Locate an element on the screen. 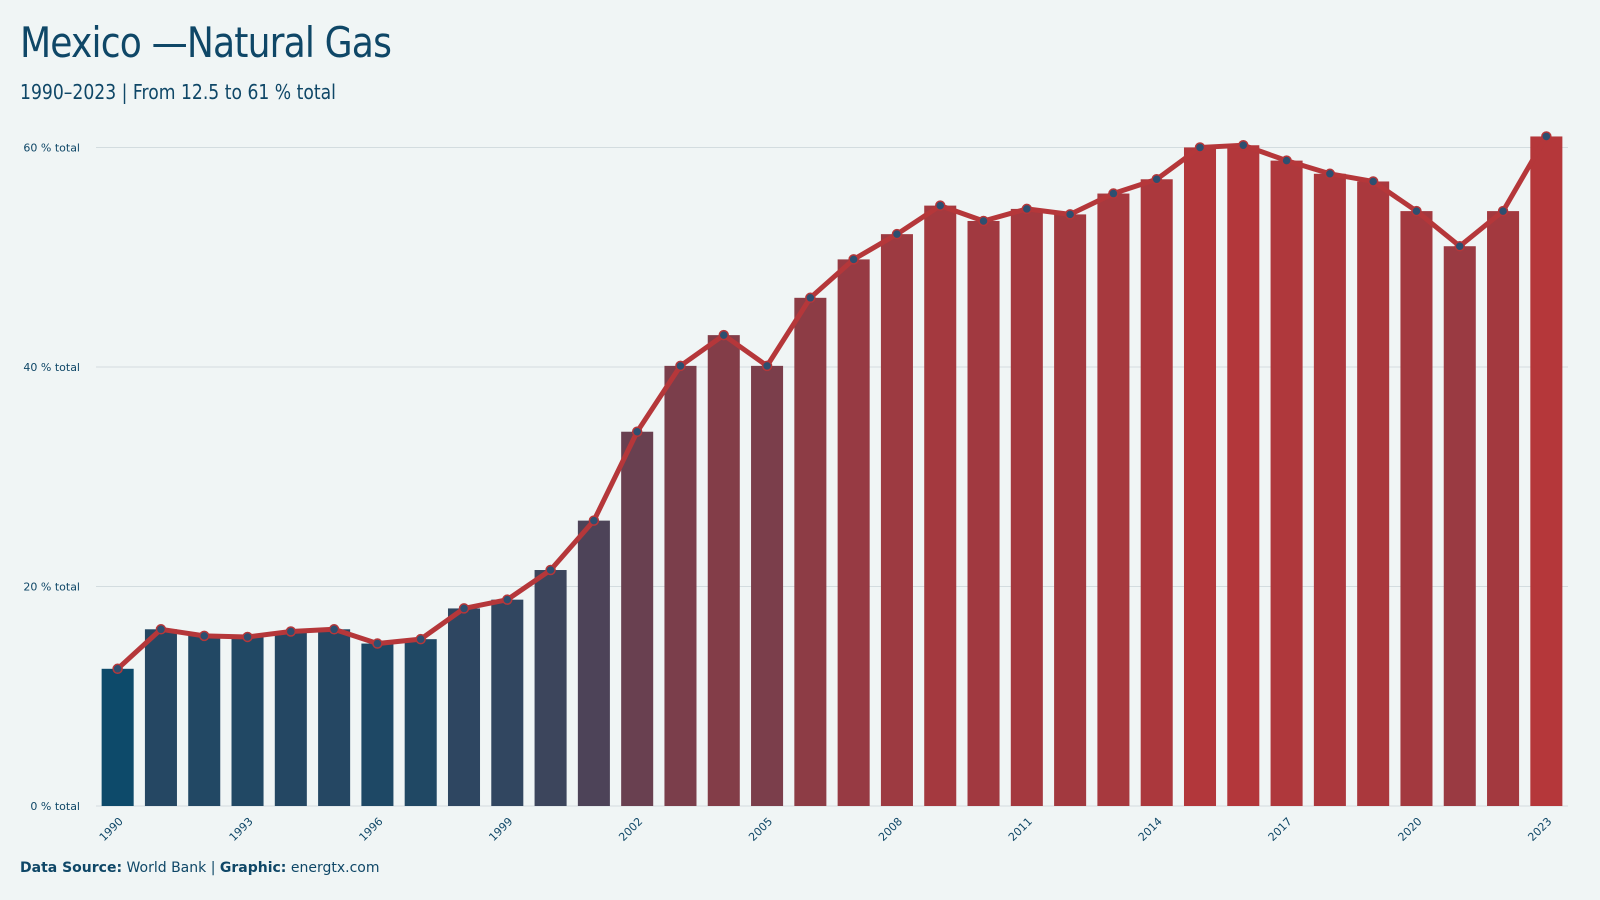  bar-2016 is located at coordinates (1243, 475).